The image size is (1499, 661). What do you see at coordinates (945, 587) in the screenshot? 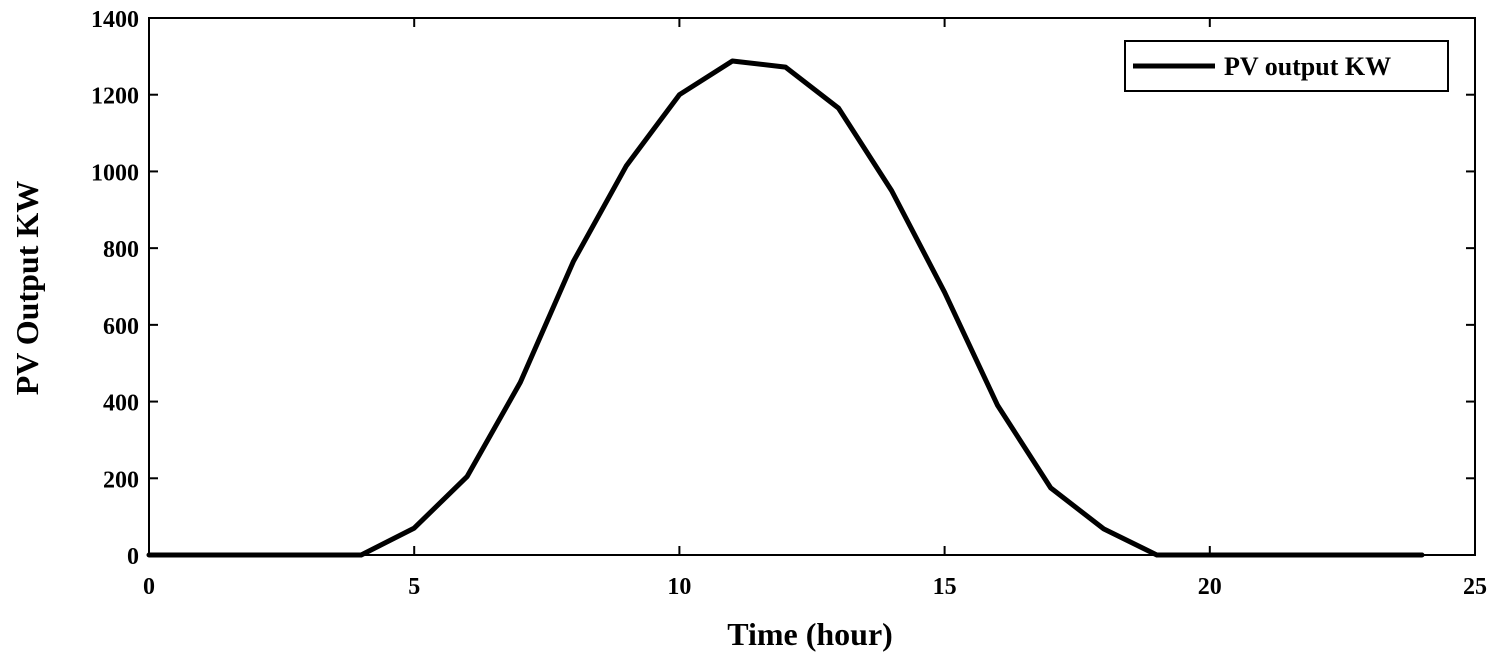
I see `x-tick-label: 15` at bounding box center [945, 587].